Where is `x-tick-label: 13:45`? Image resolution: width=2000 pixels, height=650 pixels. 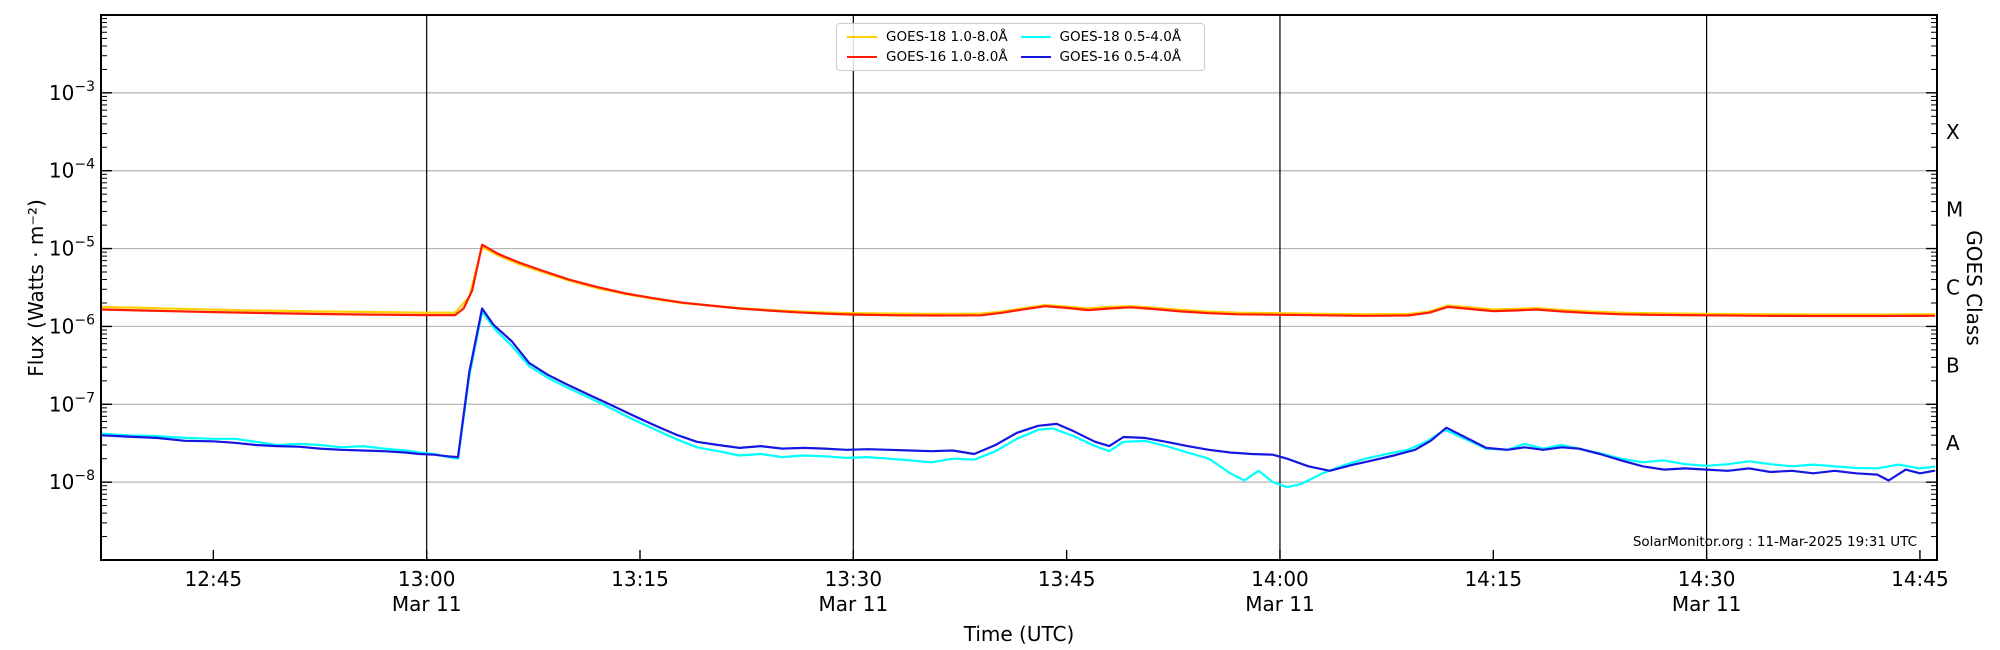
x-tick-label: 13:45 is located at coordinates (1067, 579).